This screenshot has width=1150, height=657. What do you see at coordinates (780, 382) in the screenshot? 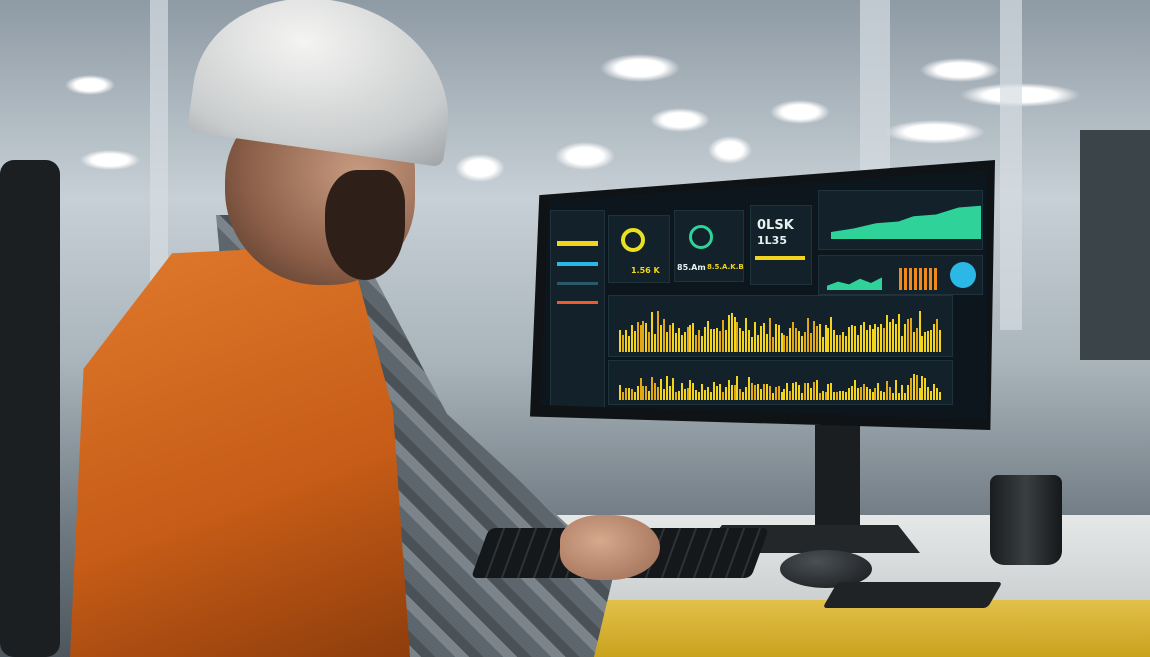
I see `bar-chart-bottom` at bounding box center [780, 382].